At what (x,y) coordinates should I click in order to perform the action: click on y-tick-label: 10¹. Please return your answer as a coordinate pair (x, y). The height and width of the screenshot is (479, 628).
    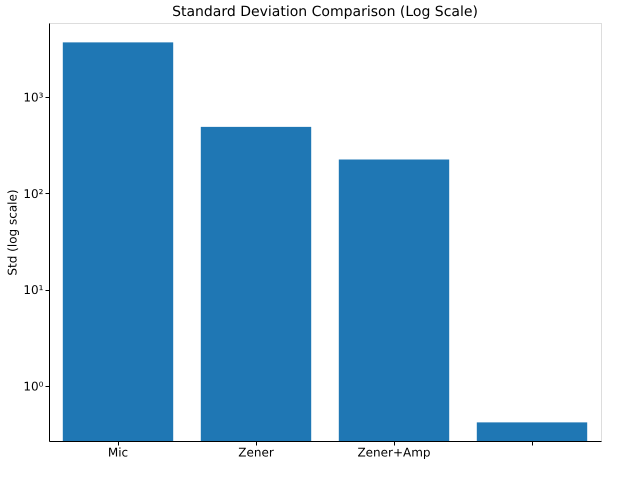
    Looking at the image, I should click on (33, 290).